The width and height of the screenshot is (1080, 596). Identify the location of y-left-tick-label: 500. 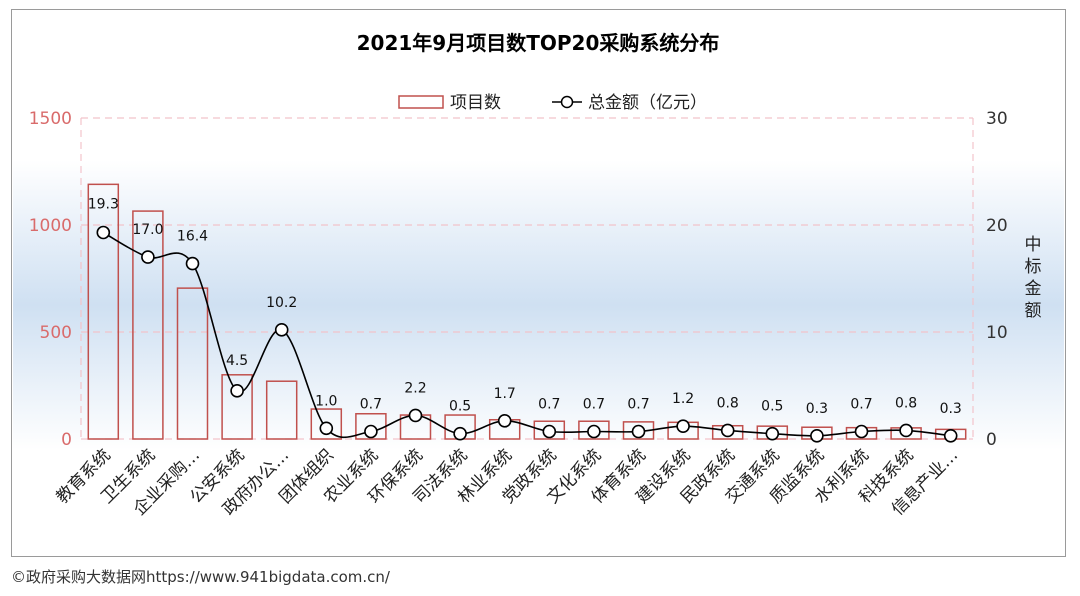
(56, 333).